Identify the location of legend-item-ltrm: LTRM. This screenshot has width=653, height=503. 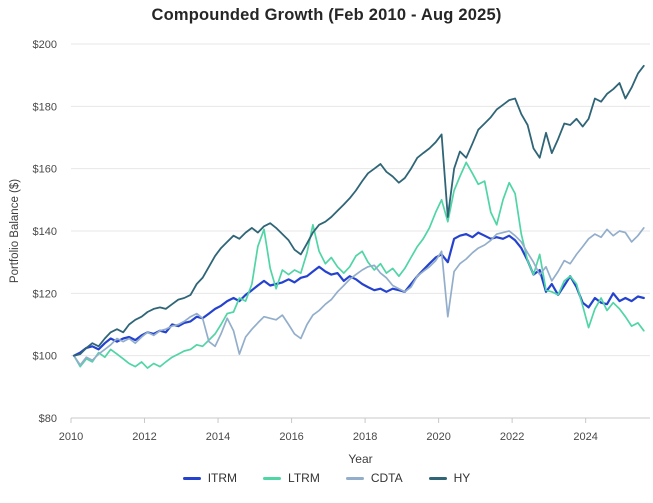
(291, 478).